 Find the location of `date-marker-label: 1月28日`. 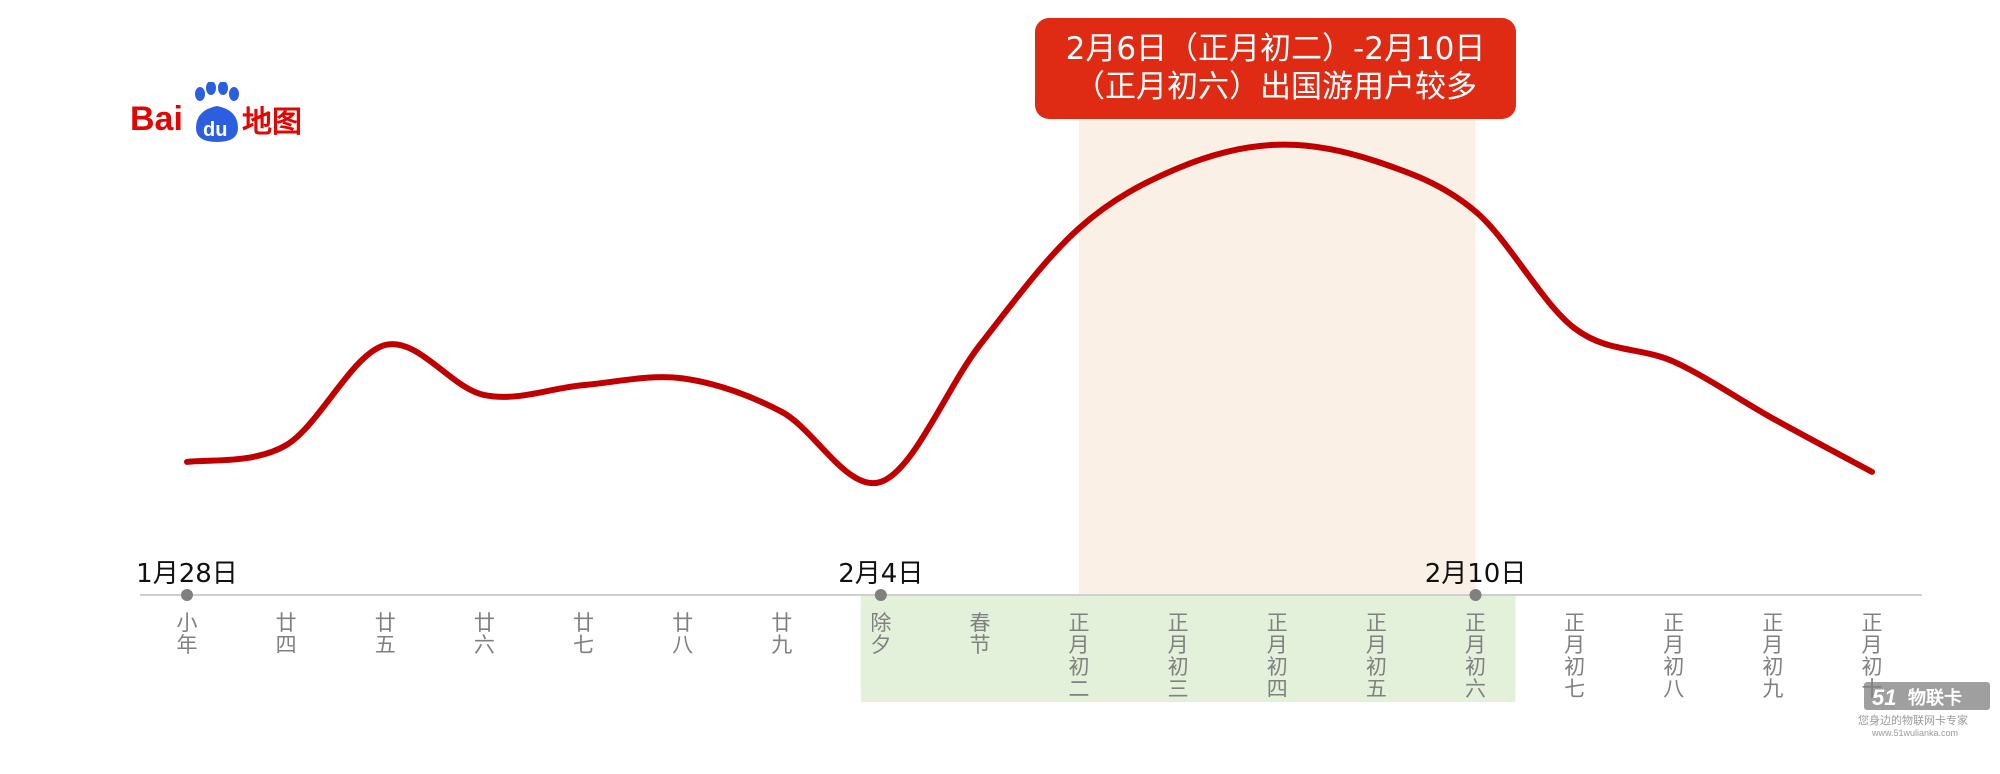

date-marker-label: 1月28日 is located at coordinates (187, 574).